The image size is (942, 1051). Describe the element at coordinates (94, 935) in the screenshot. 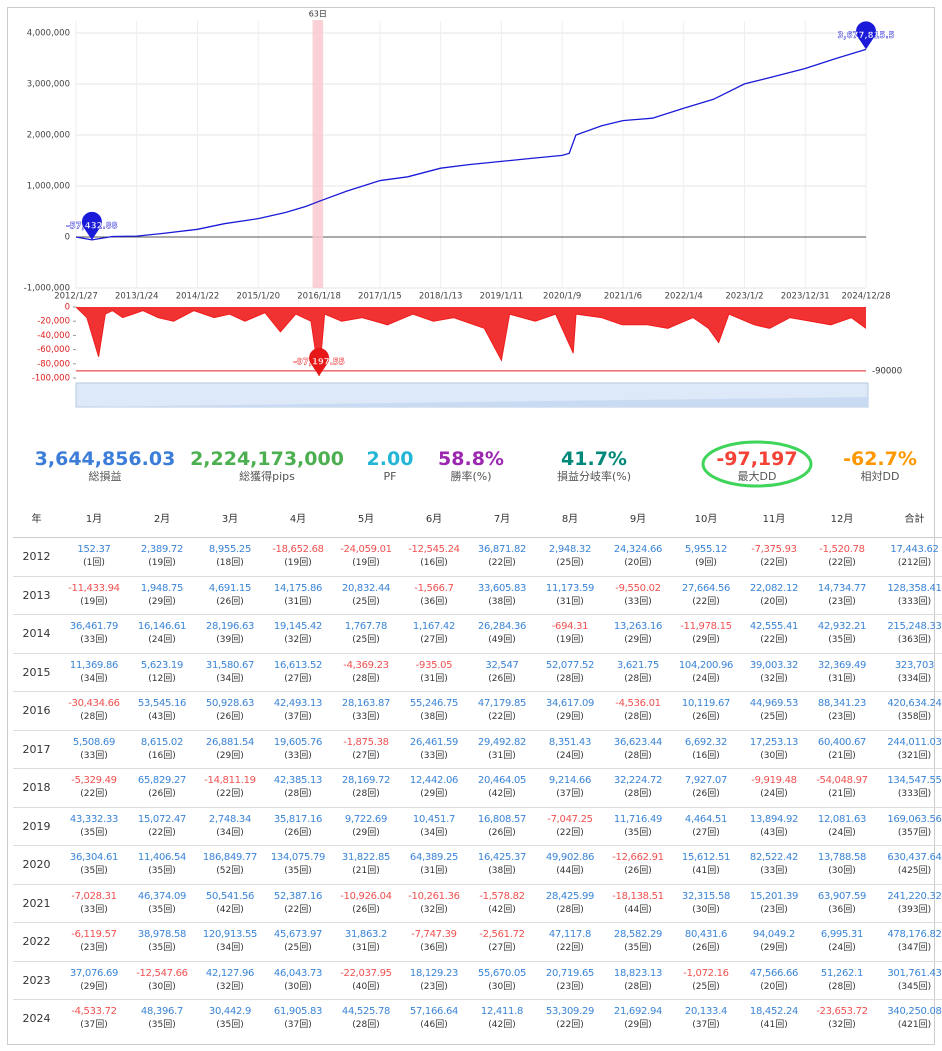

I see `amount: -6,119.57` at that location.